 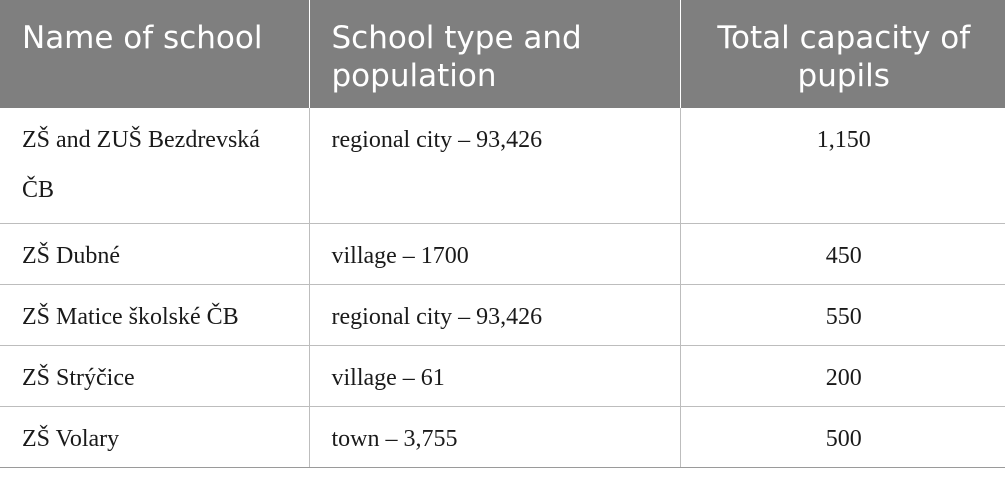 I want to click on cell-school-name: ZŠ Volary, so click(x=155, y=437).